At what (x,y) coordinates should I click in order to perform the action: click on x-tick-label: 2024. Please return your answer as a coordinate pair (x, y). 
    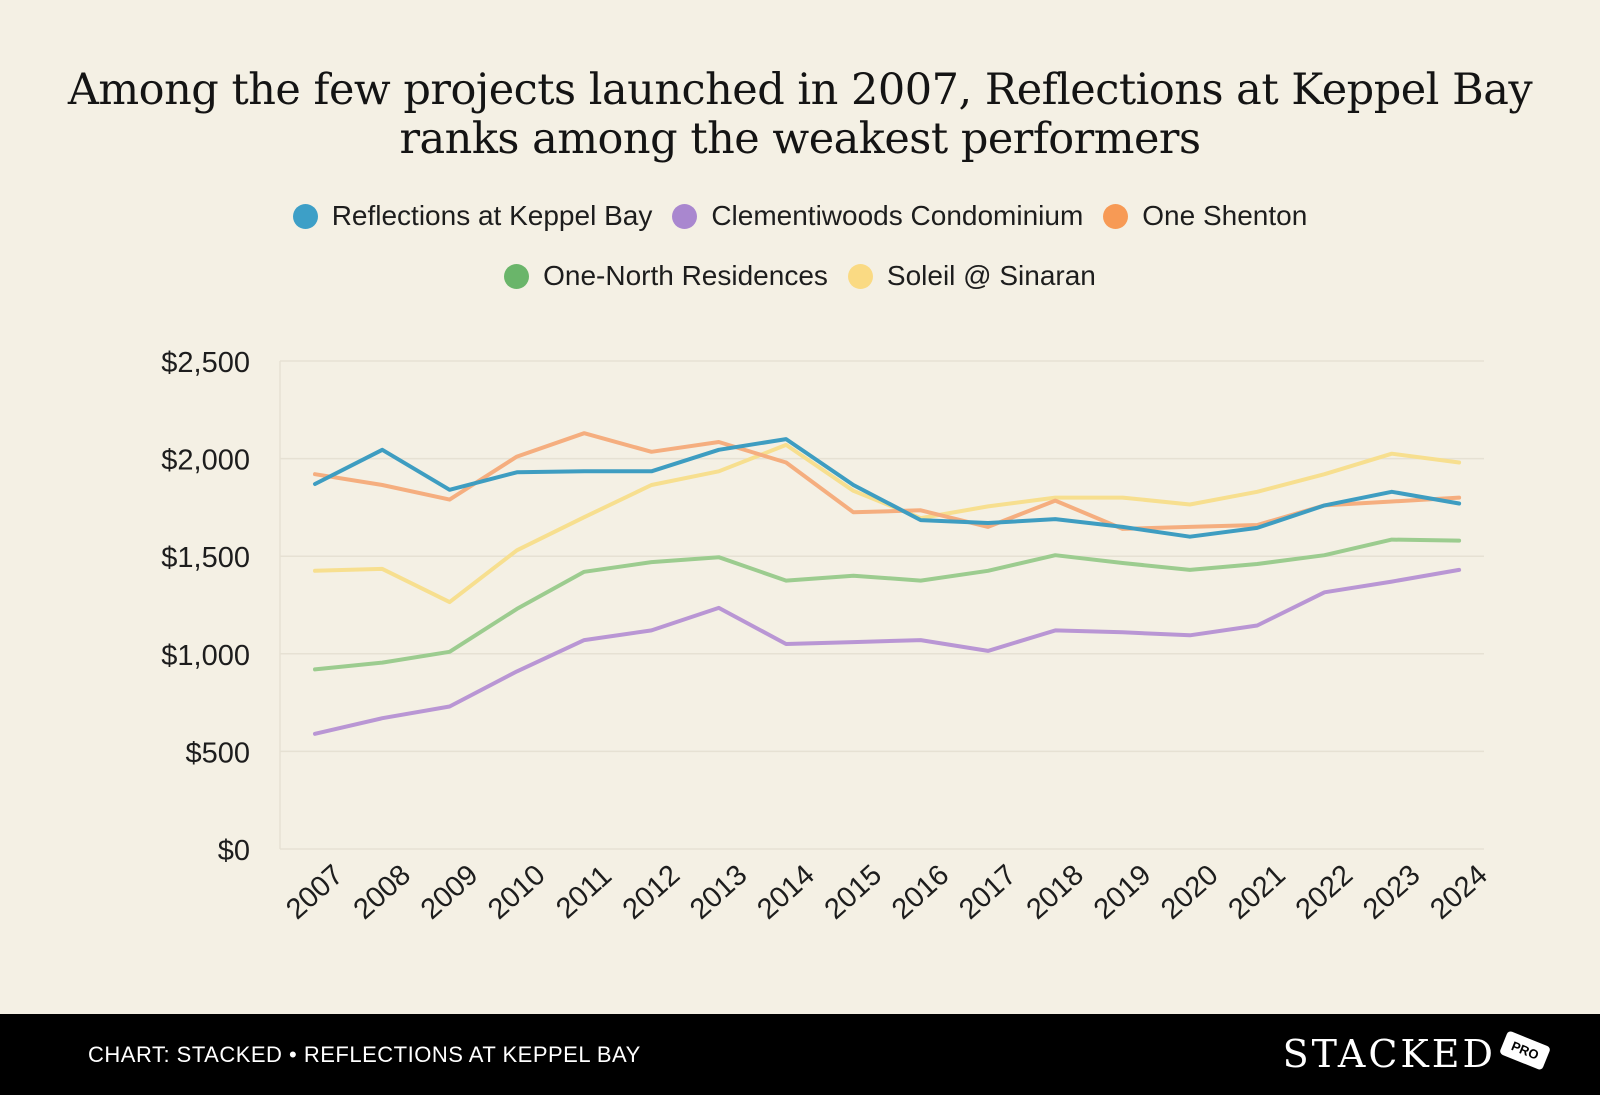
    Looking at the image, I should click on (1458, 892).